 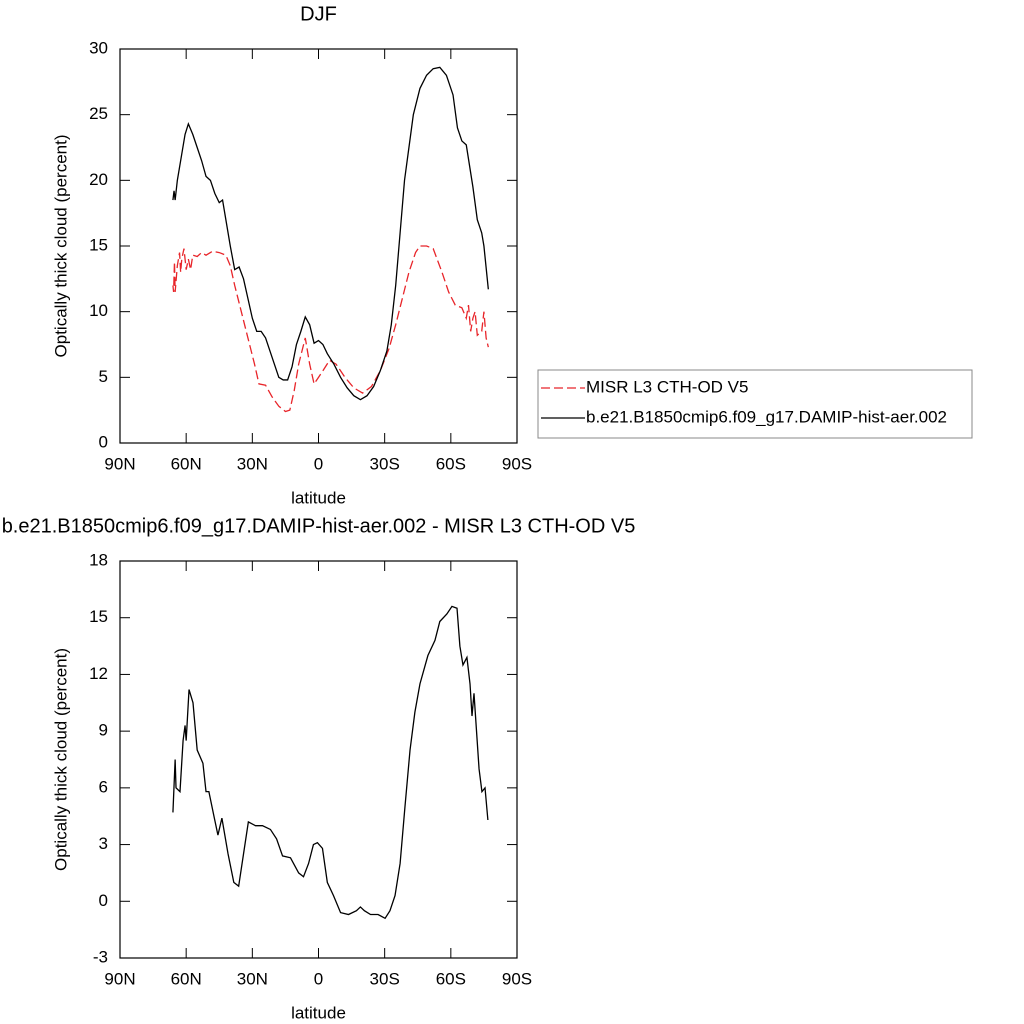 What do you see at coordinates (98, 559) in the screenshot?
I see `y-tick-label: 18` at bounding box center [98, 559].